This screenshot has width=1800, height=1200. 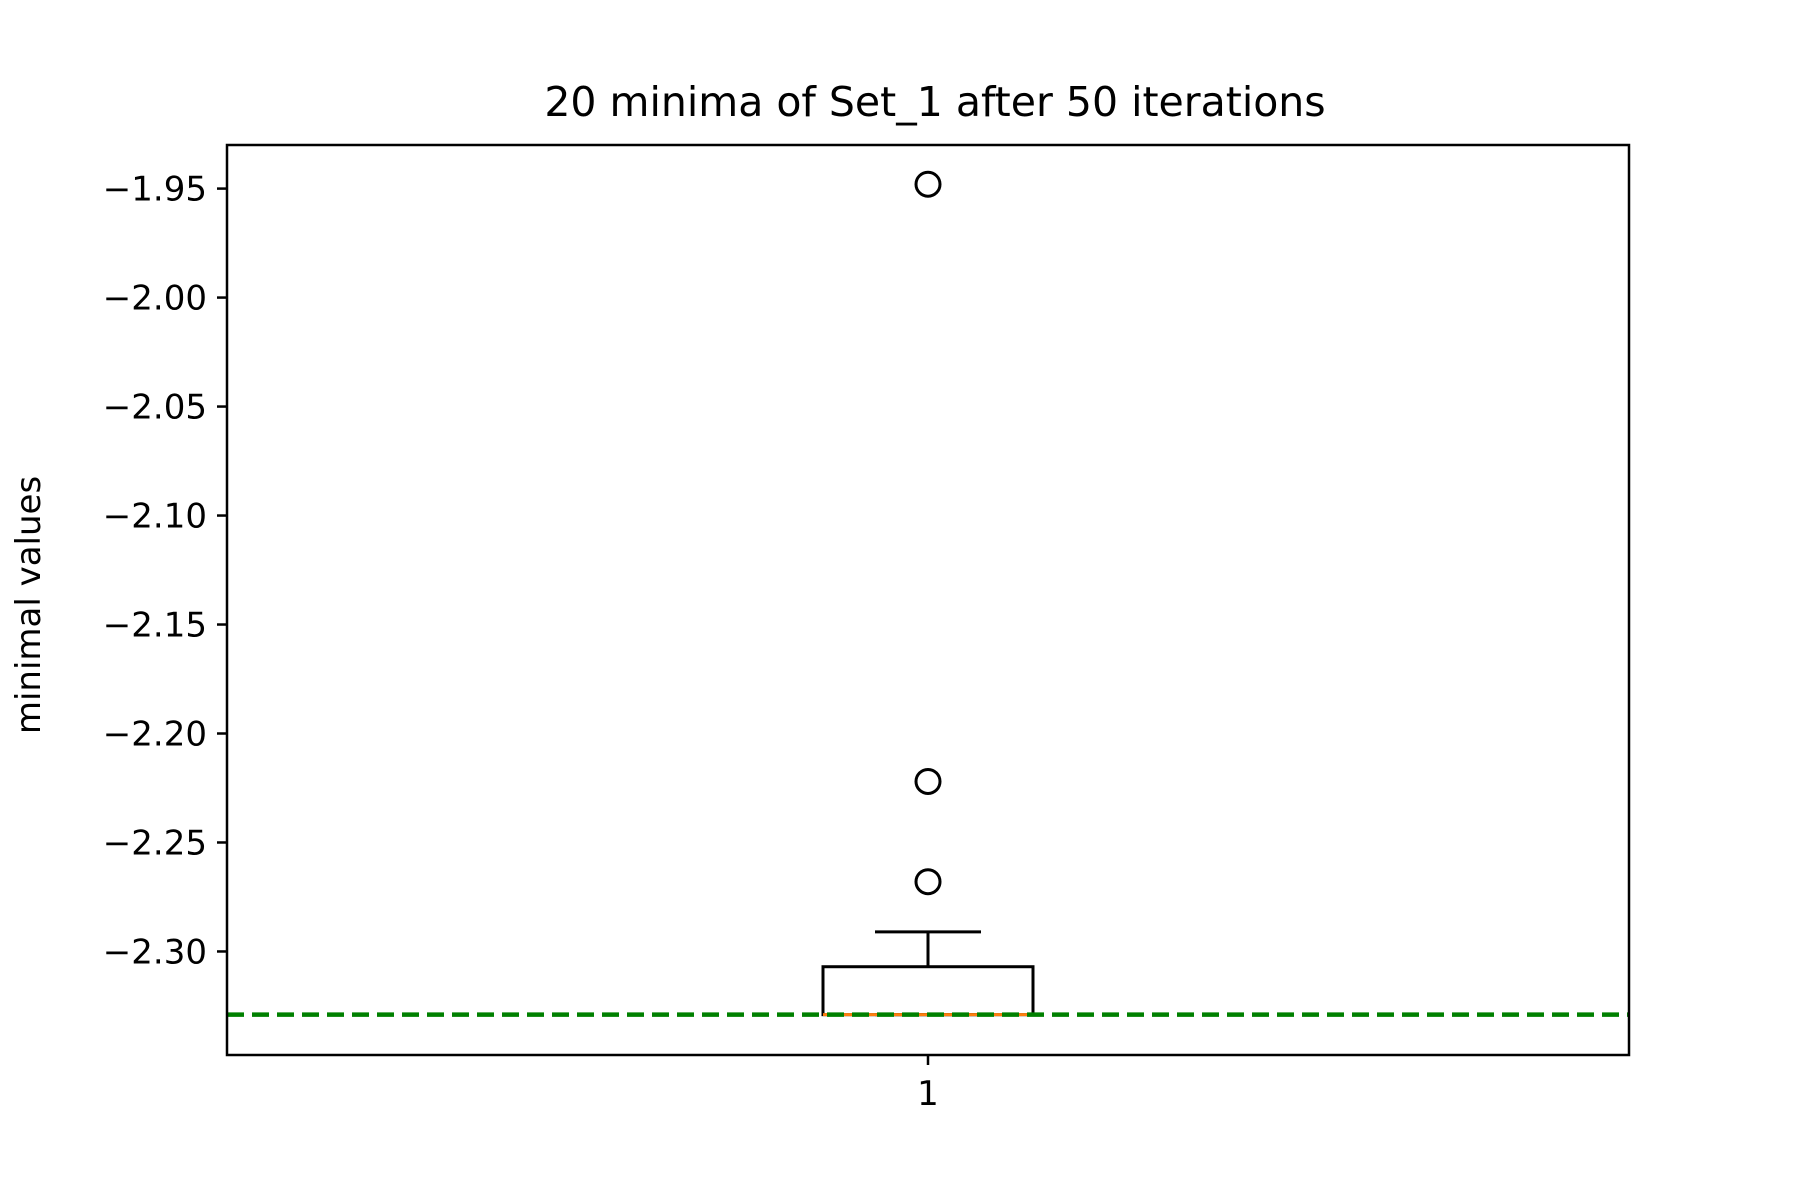 What do you see at coordinates (155, 735) in the screenshot?
I see `y-tick-label: −2.20` at bounding box center [155, 735].